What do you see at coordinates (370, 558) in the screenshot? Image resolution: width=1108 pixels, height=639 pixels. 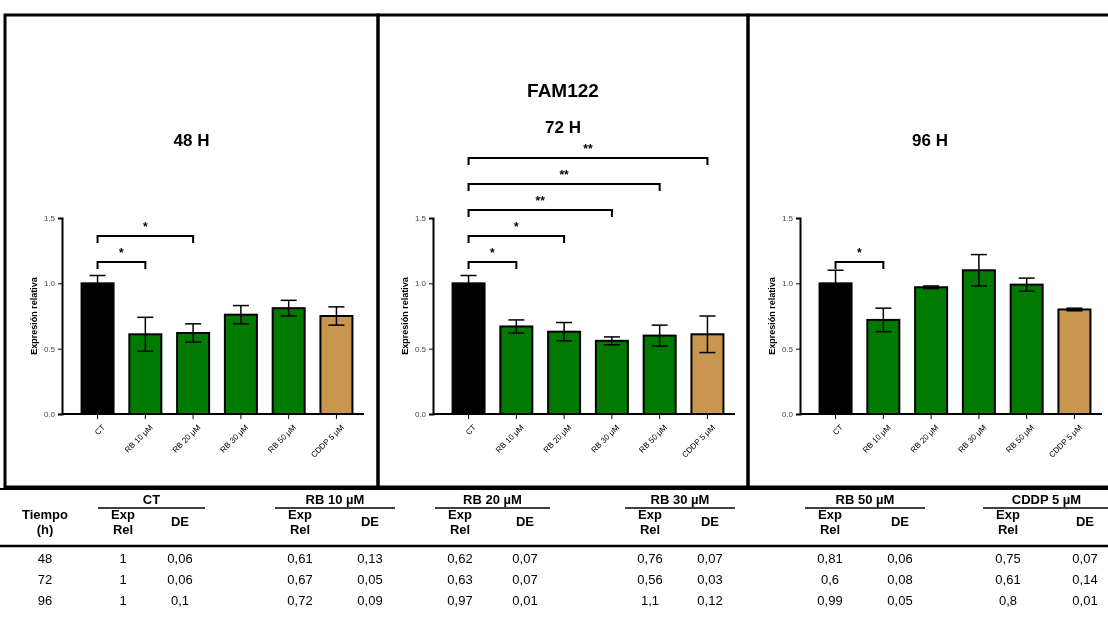 I see `text: 0,13` at bounding box center [370, 558].